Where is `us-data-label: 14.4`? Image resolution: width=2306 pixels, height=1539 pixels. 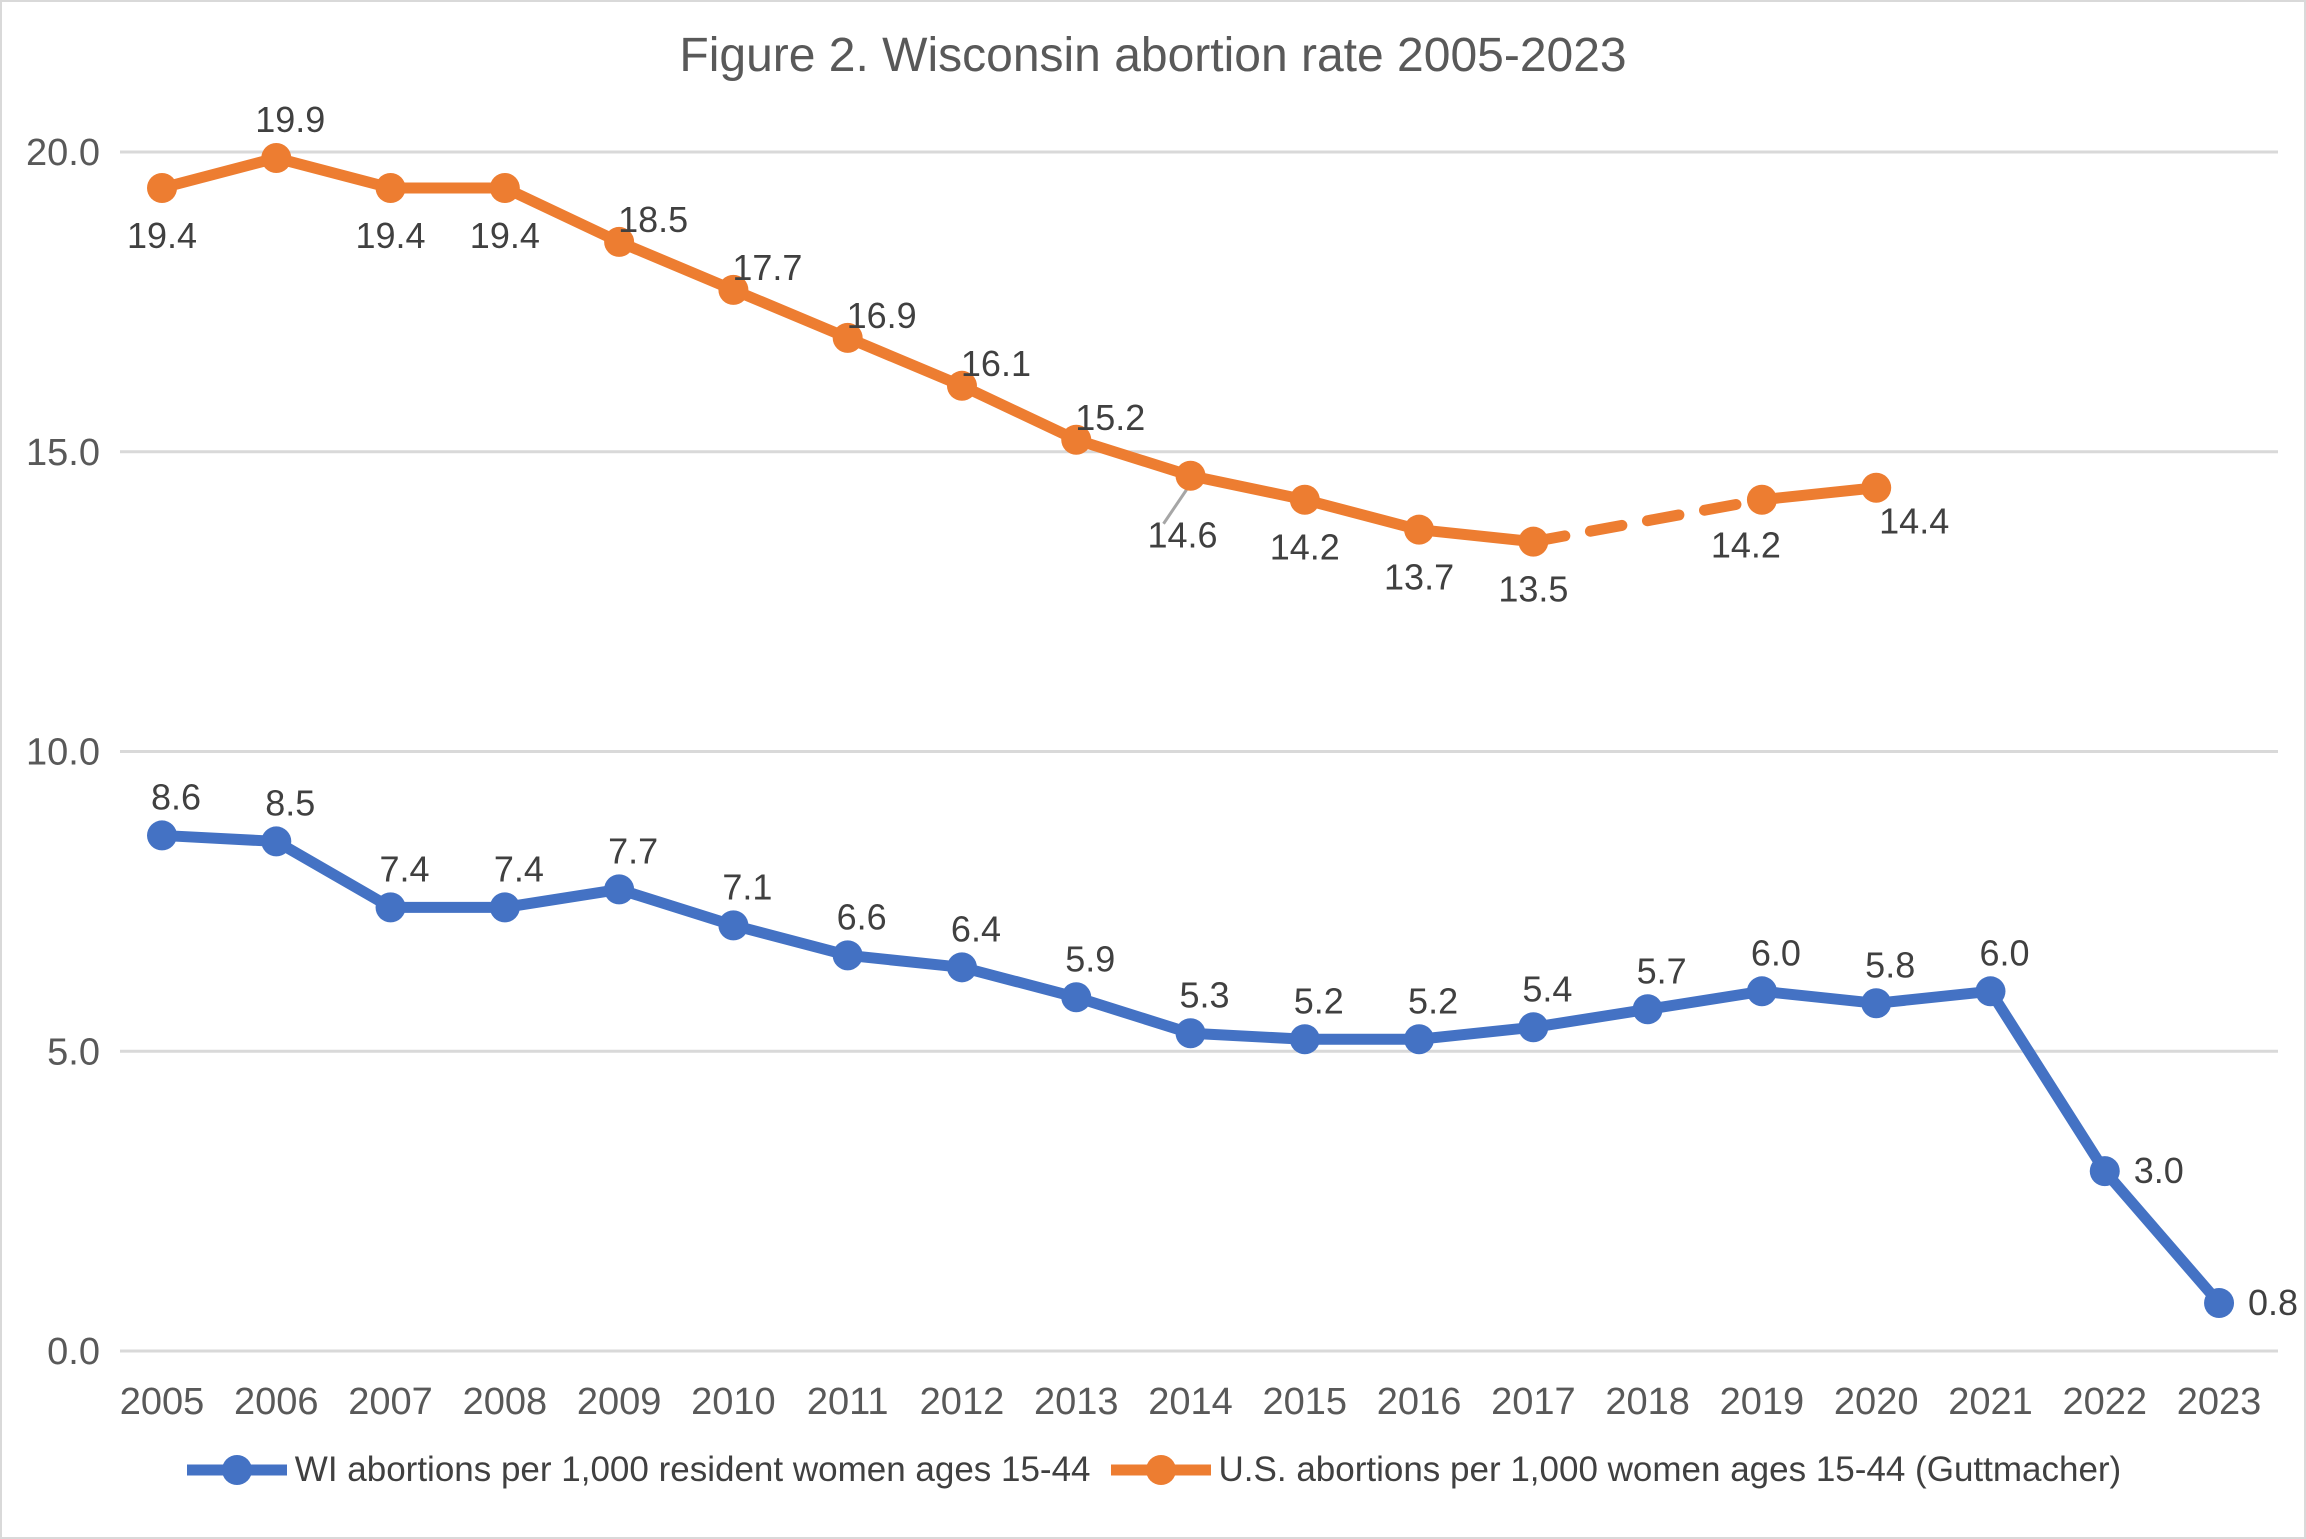 us-data-label: 14.4 is located at coordinates (1914, 521).